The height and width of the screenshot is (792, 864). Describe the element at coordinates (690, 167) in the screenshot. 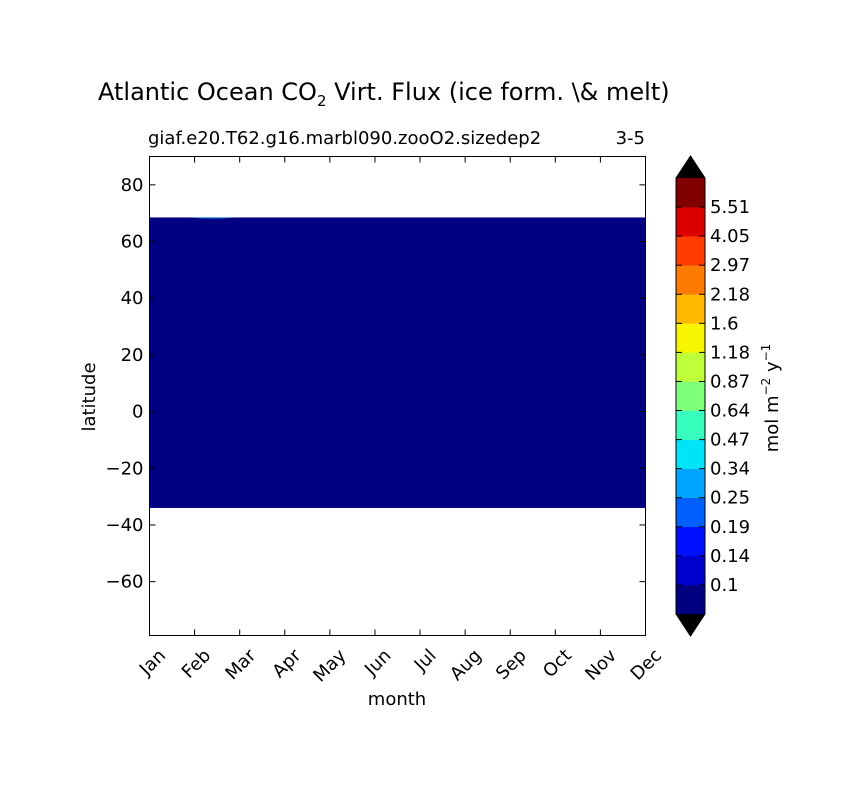

I see `colorbar-extend-top` at that location.